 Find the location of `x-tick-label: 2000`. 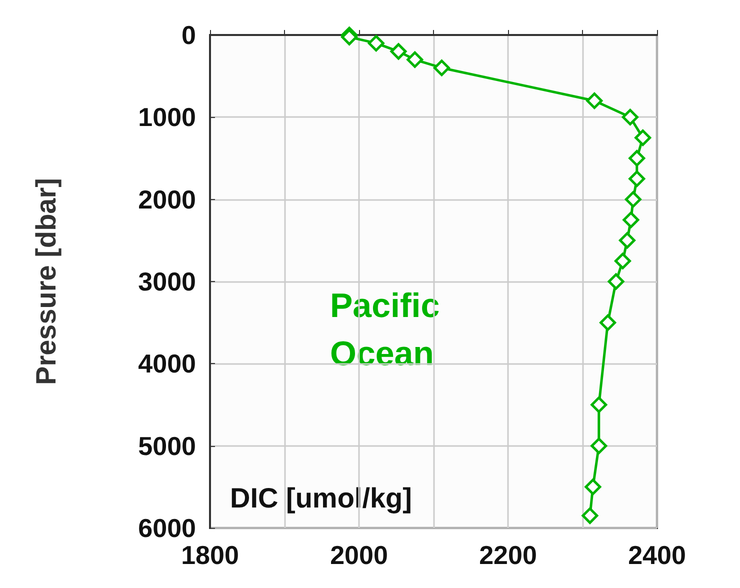

x-tick-label: 2000 is located at coordinates (359, 555).